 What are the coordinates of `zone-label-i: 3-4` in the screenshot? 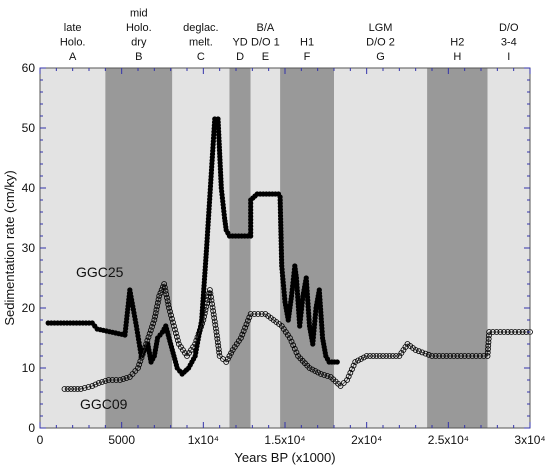 It's located at (509, 43).